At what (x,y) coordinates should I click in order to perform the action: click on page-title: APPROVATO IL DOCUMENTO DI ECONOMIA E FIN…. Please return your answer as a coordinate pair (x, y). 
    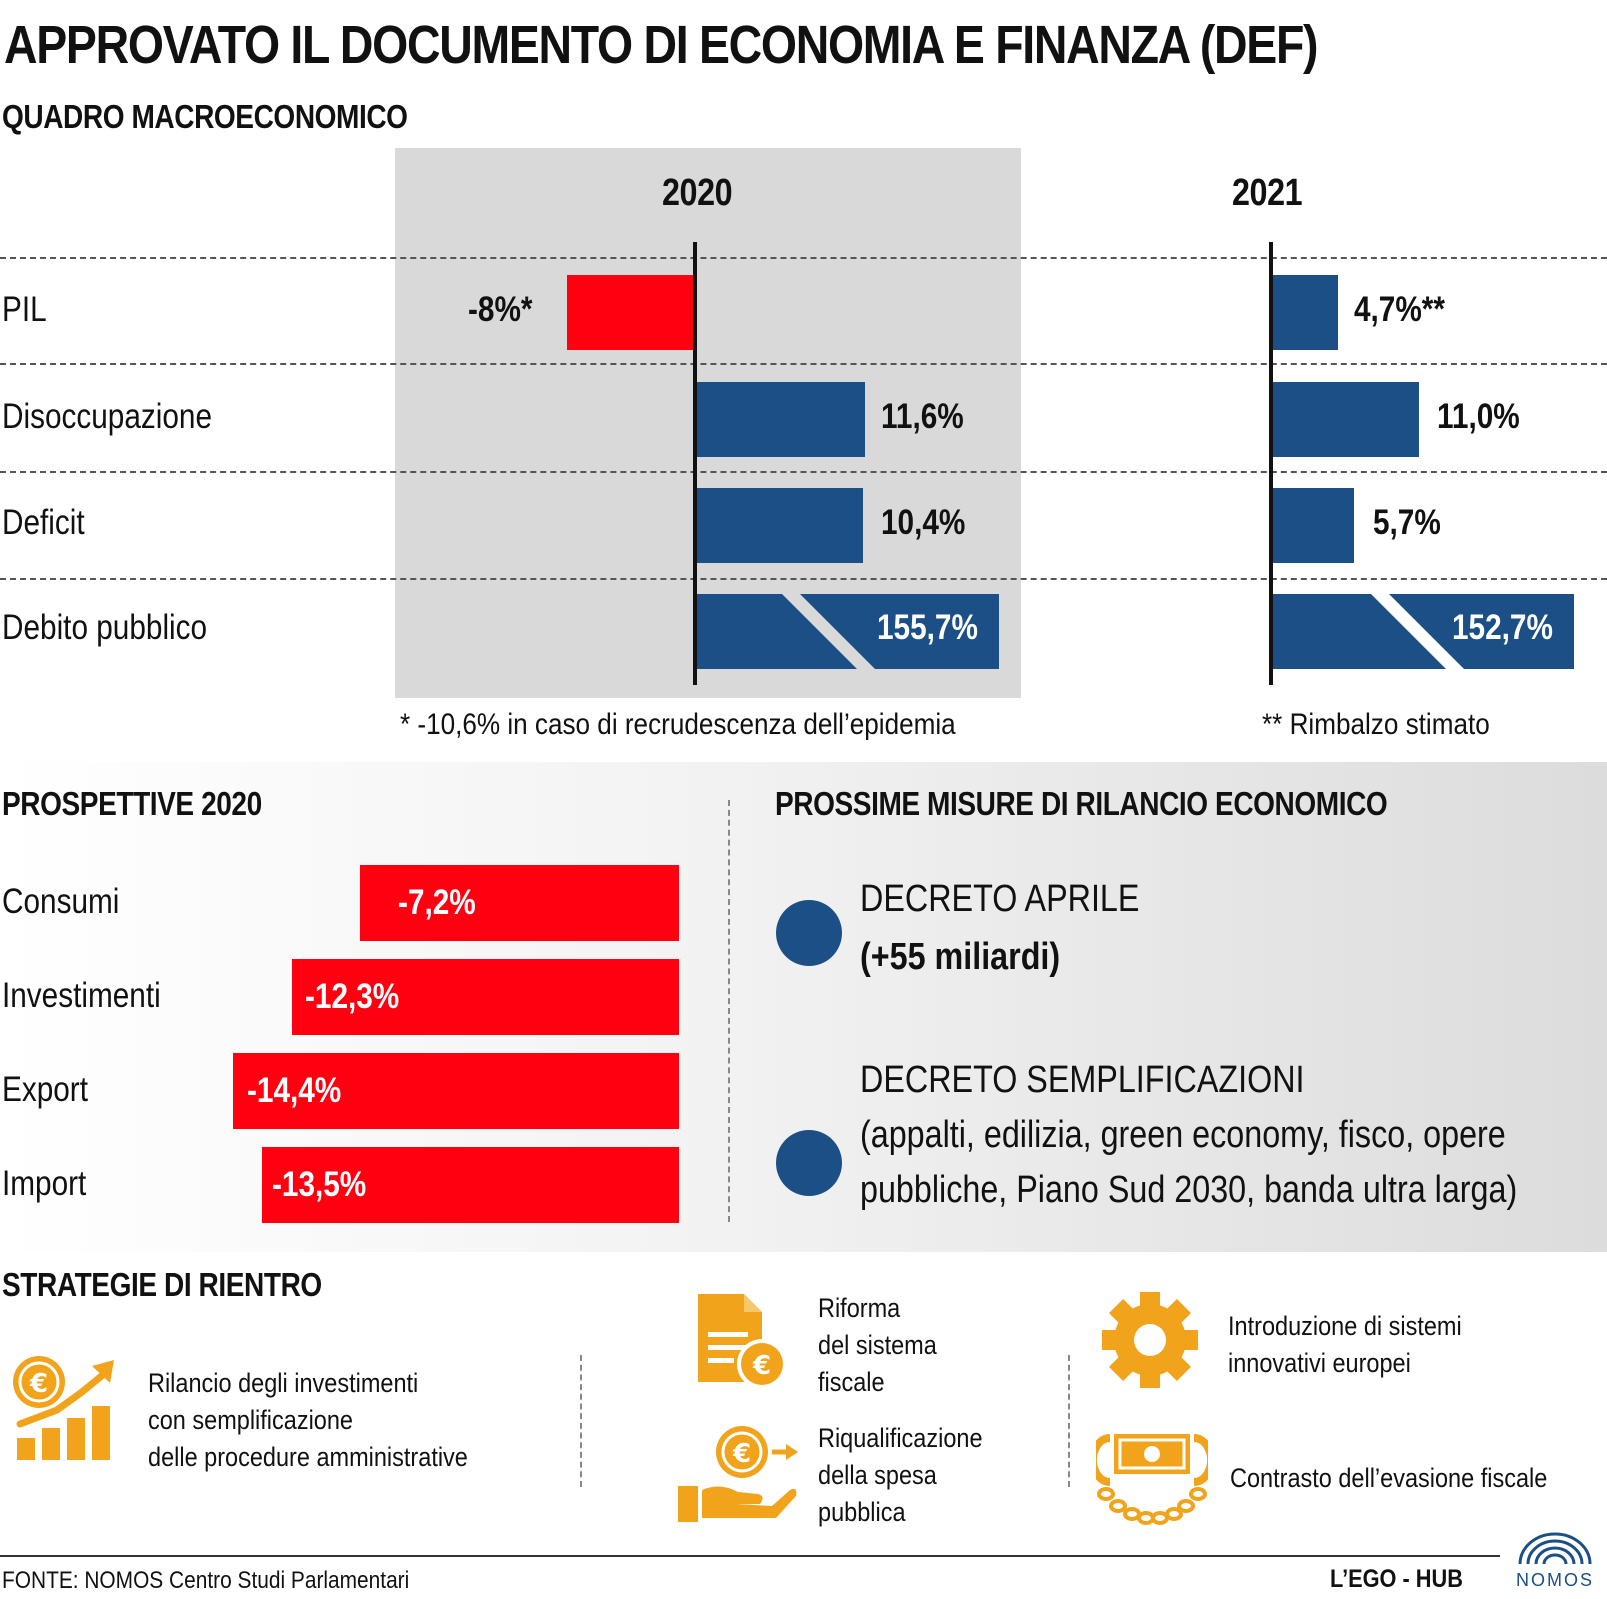
    Looking at the image, I should click on (661, 45).